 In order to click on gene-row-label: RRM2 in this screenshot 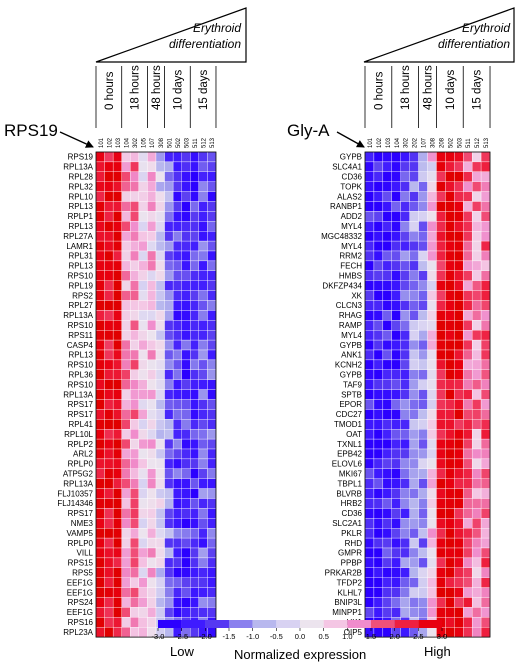, I will do `click(350, 256)`.